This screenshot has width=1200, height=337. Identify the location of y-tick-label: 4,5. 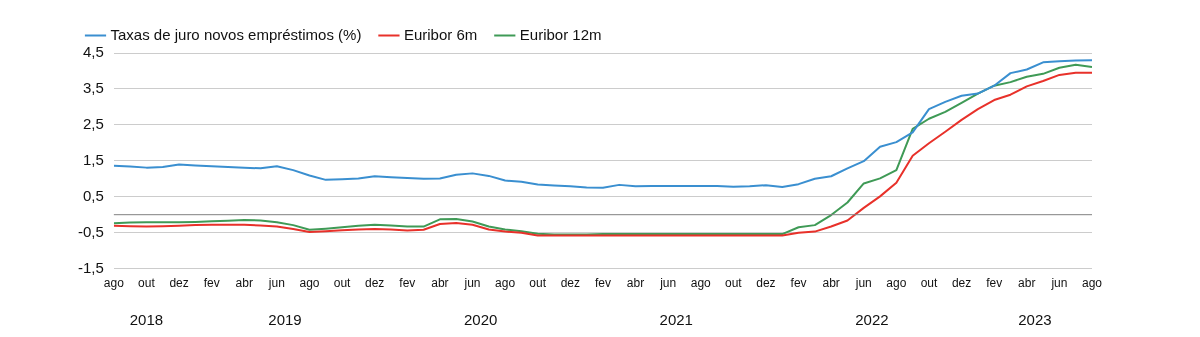
(93, 52).